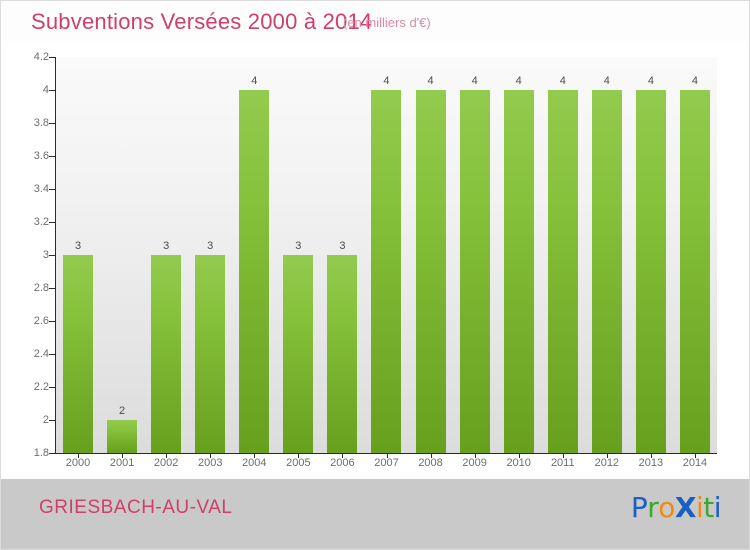  Describe the element at coordinates (136, 507) in the screenshot. I see `commune-name: GRIESBACH-AU-VAL` at that location.